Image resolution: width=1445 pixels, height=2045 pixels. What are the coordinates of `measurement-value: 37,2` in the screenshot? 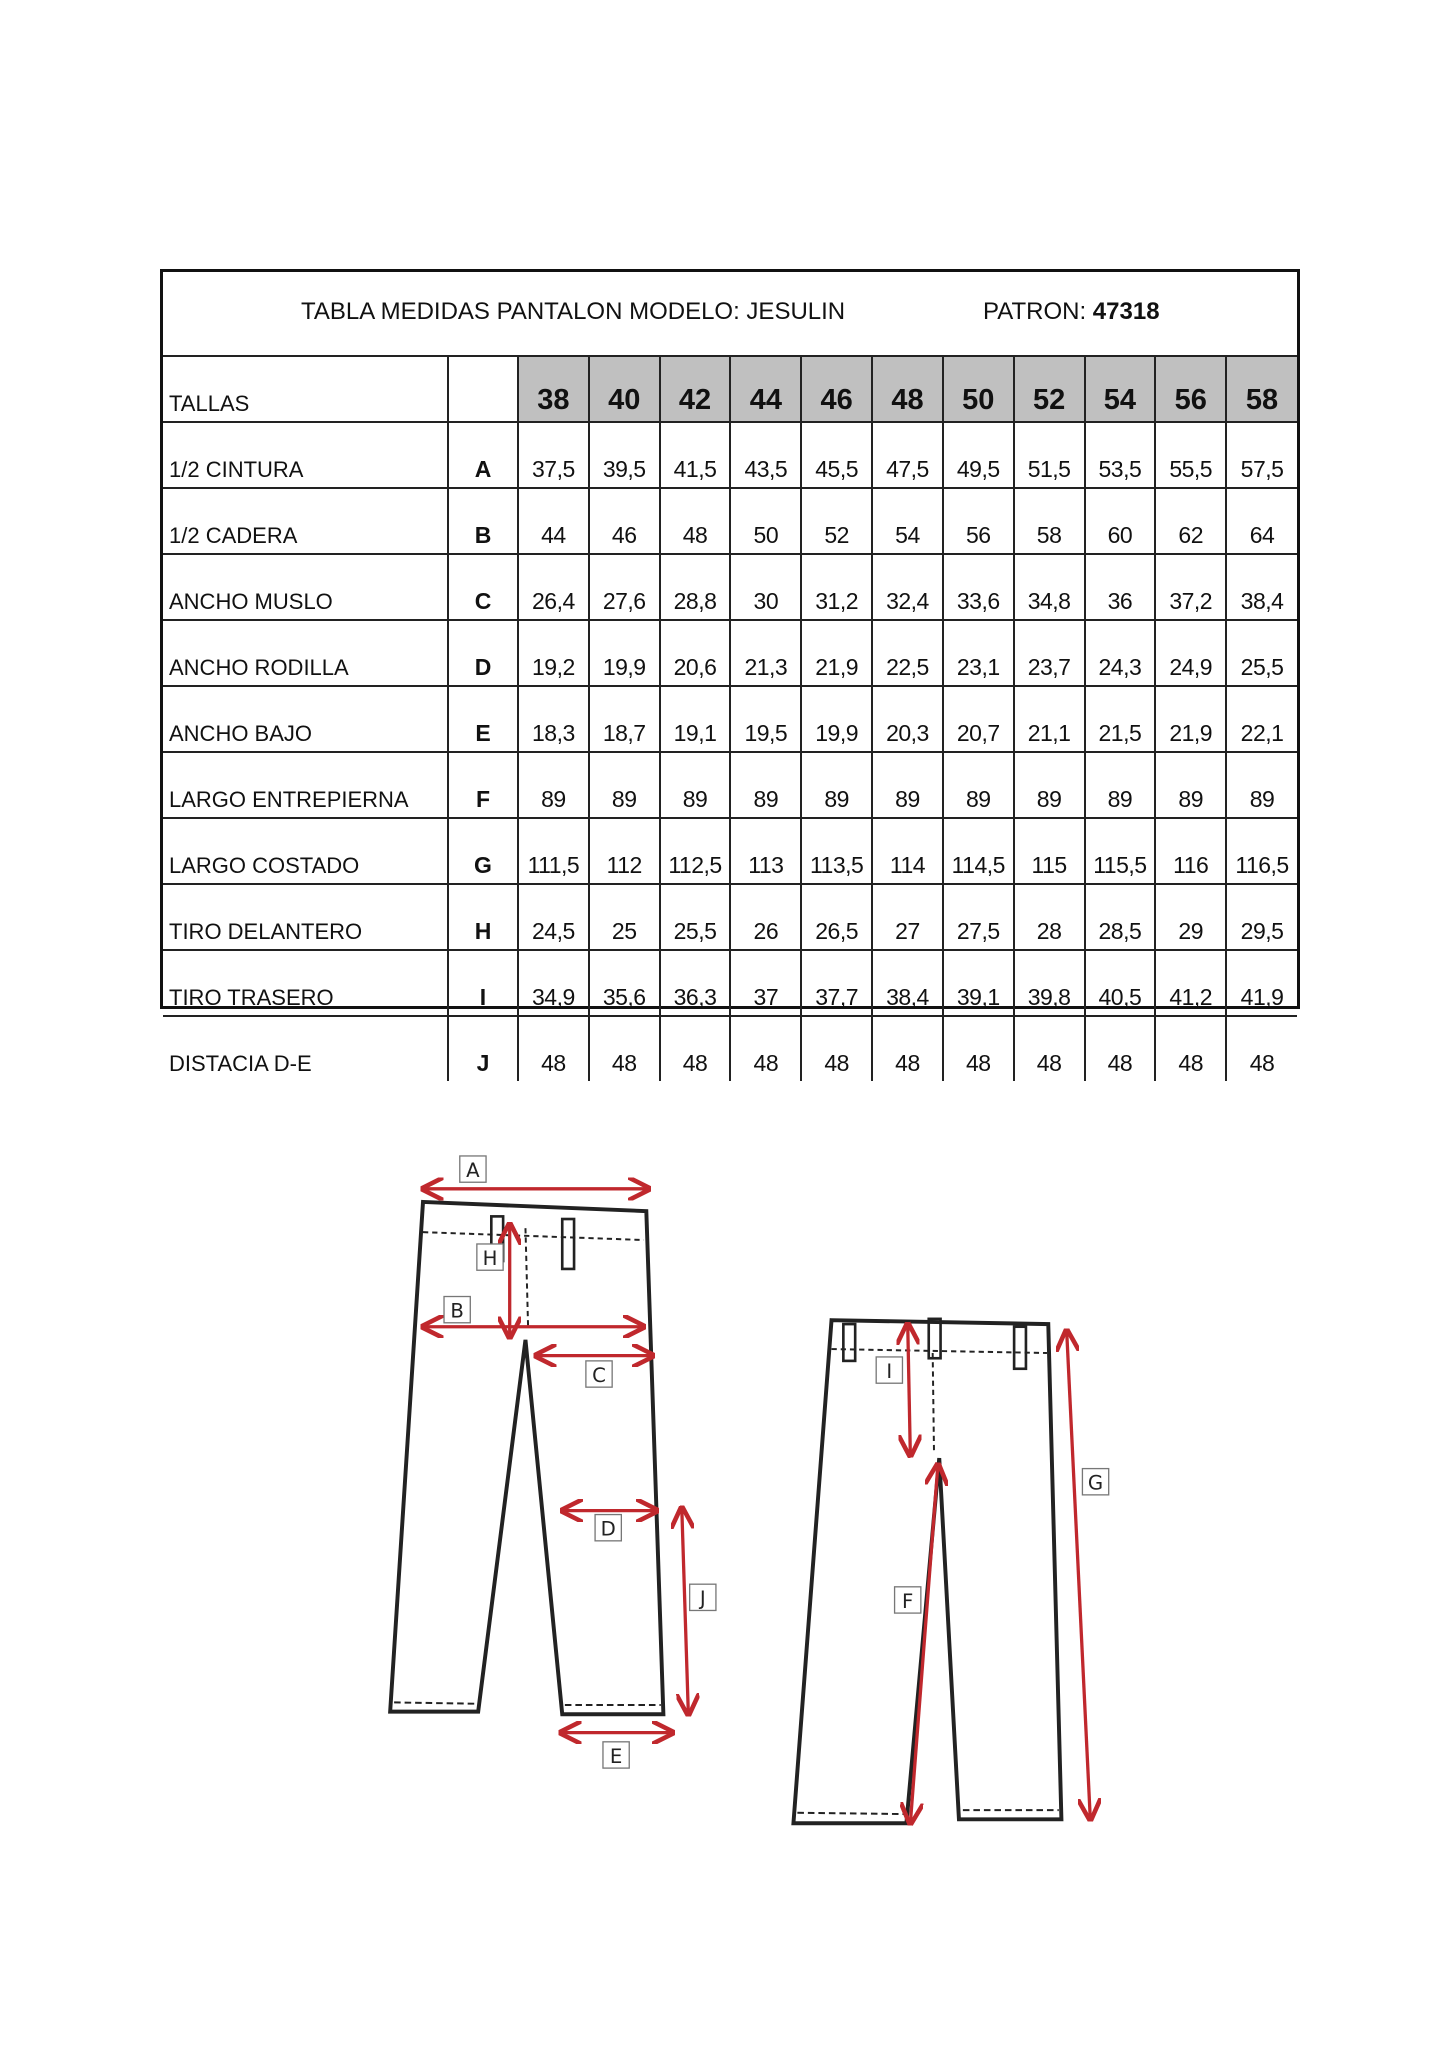 It's located at (1191, 587).